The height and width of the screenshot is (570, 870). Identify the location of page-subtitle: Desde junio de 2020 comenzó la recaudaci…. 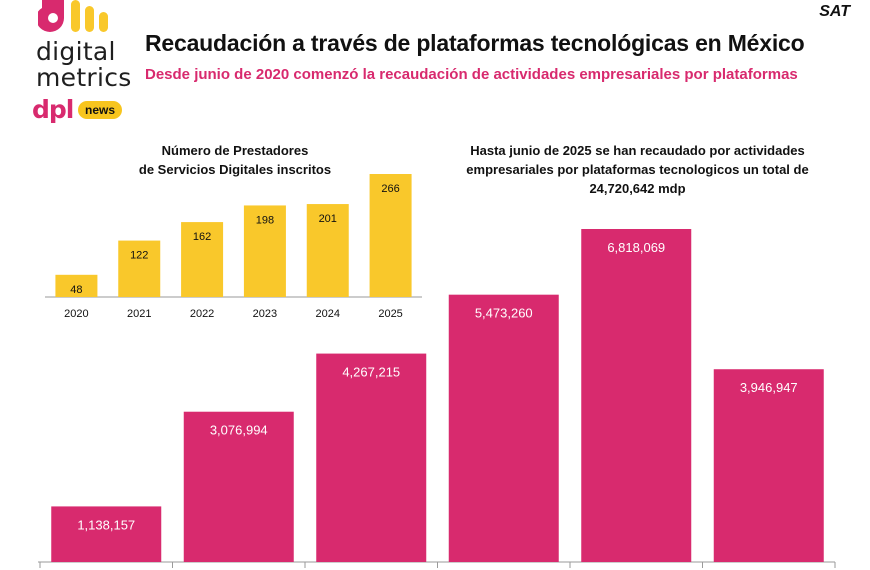
(471, 74).